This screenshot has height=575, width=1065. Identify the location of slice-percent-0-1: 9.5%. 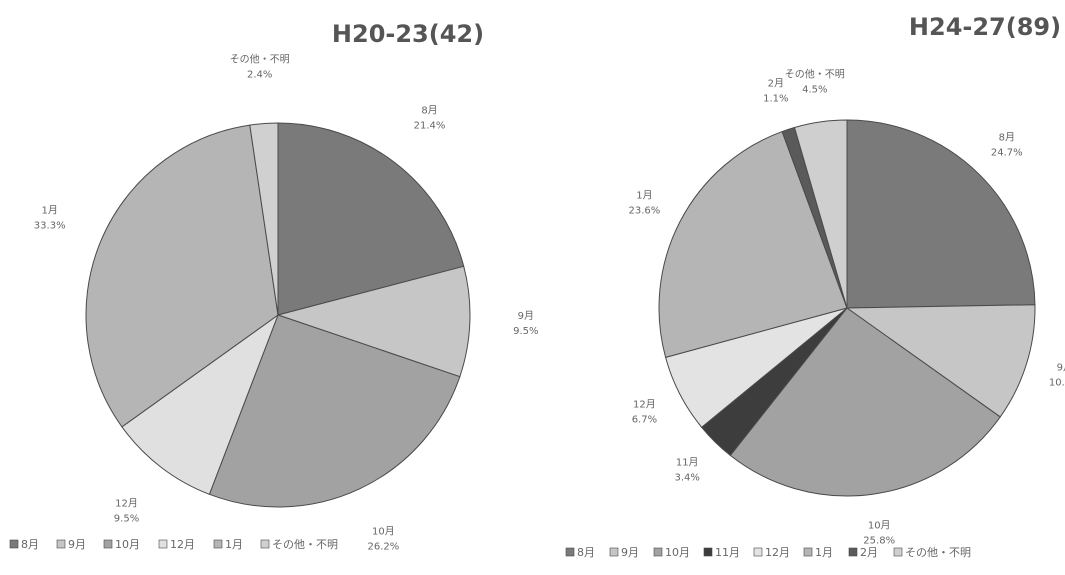
(525, 331).